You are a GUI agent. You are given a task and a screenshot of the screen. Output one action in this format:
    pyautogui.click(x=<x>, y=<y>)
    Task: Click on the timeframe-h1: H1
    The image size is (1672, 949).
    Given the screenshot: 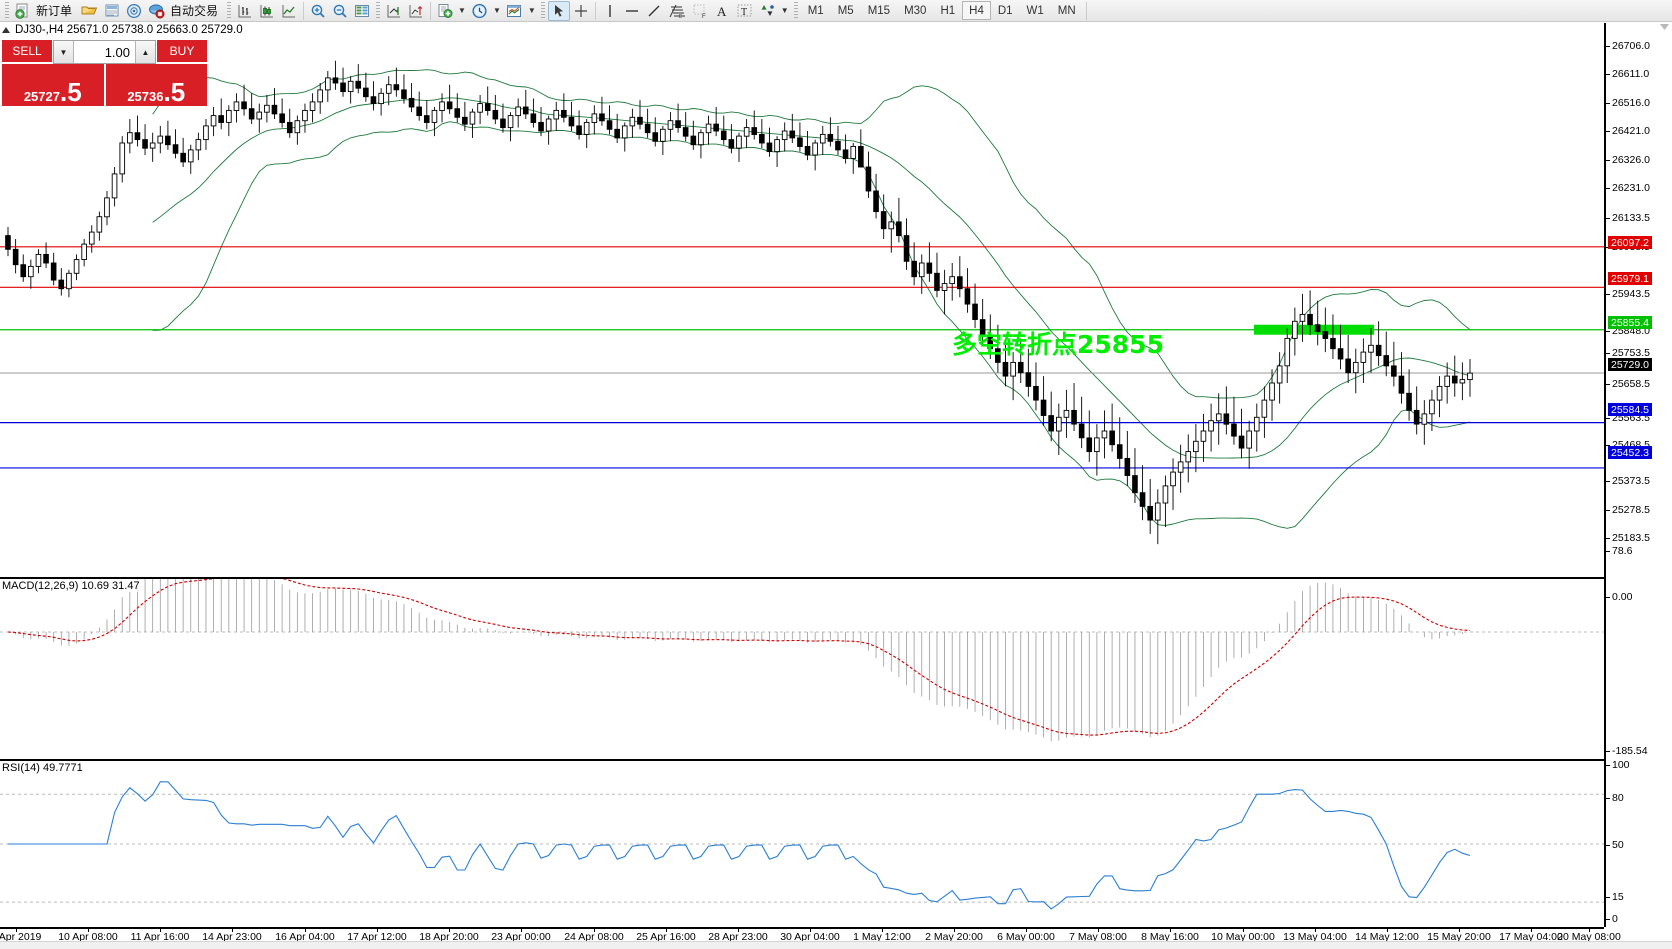 What is the action you would take?
    pyautogui.click(x=948, y=10)
    